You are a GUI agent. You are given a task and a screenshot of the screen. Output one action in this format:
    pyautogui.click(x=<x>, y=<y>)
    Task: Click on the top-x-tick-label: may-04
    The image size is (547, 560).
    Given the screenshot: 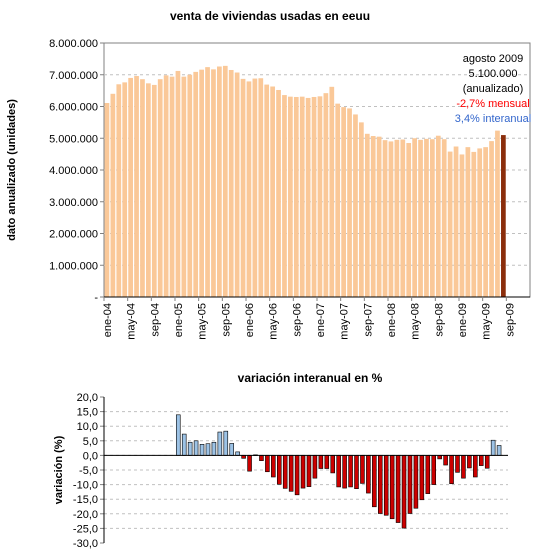 What is the action you would take?
    pyautogui.click(x=132, y=321)
    